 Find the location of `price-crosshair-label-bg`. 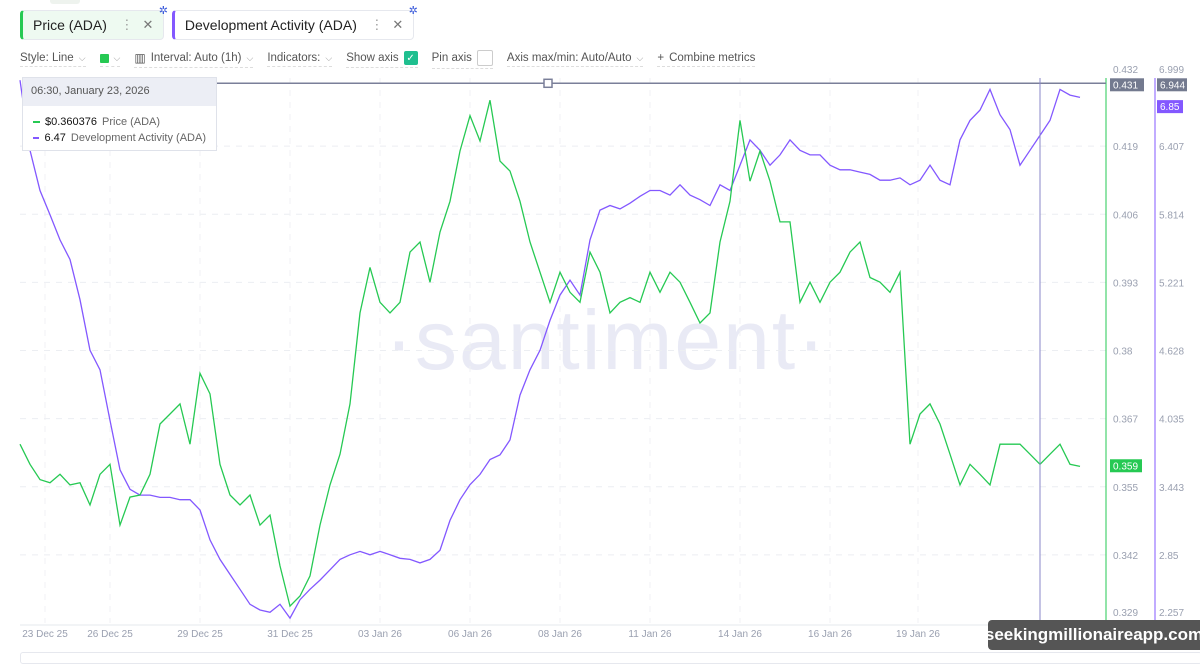

price-crosshair-label-bg is located at coordinates (1127, 85).